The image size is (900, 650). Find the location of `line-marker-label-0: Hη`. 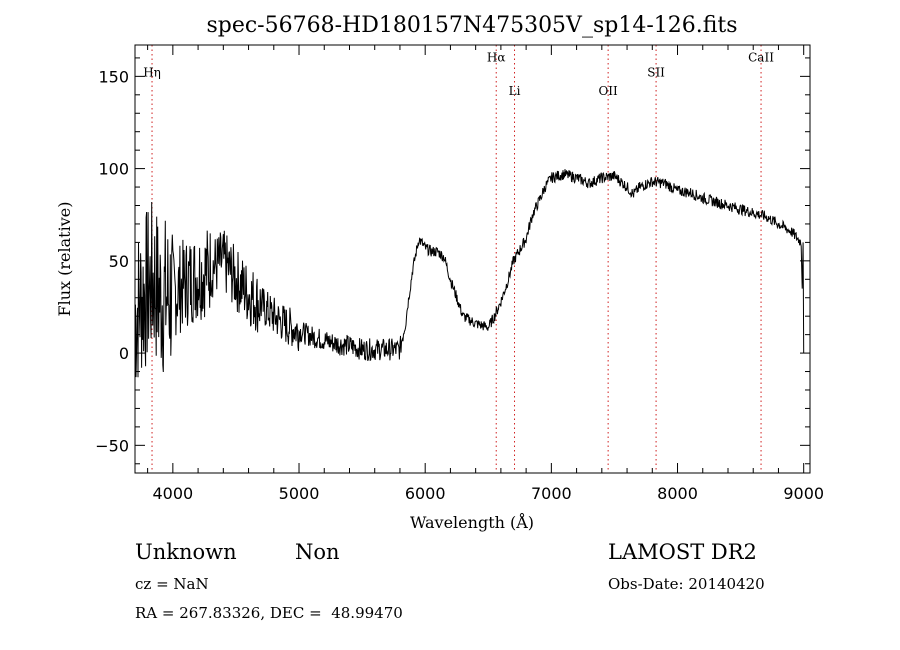

line-marker-label-0: Hη is located at coordinates (152, 72).